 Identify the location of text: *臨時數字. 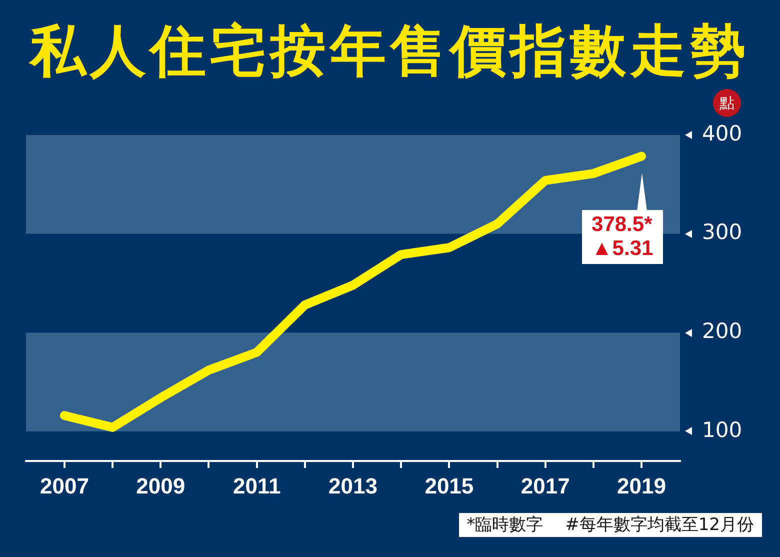
(505, 525).